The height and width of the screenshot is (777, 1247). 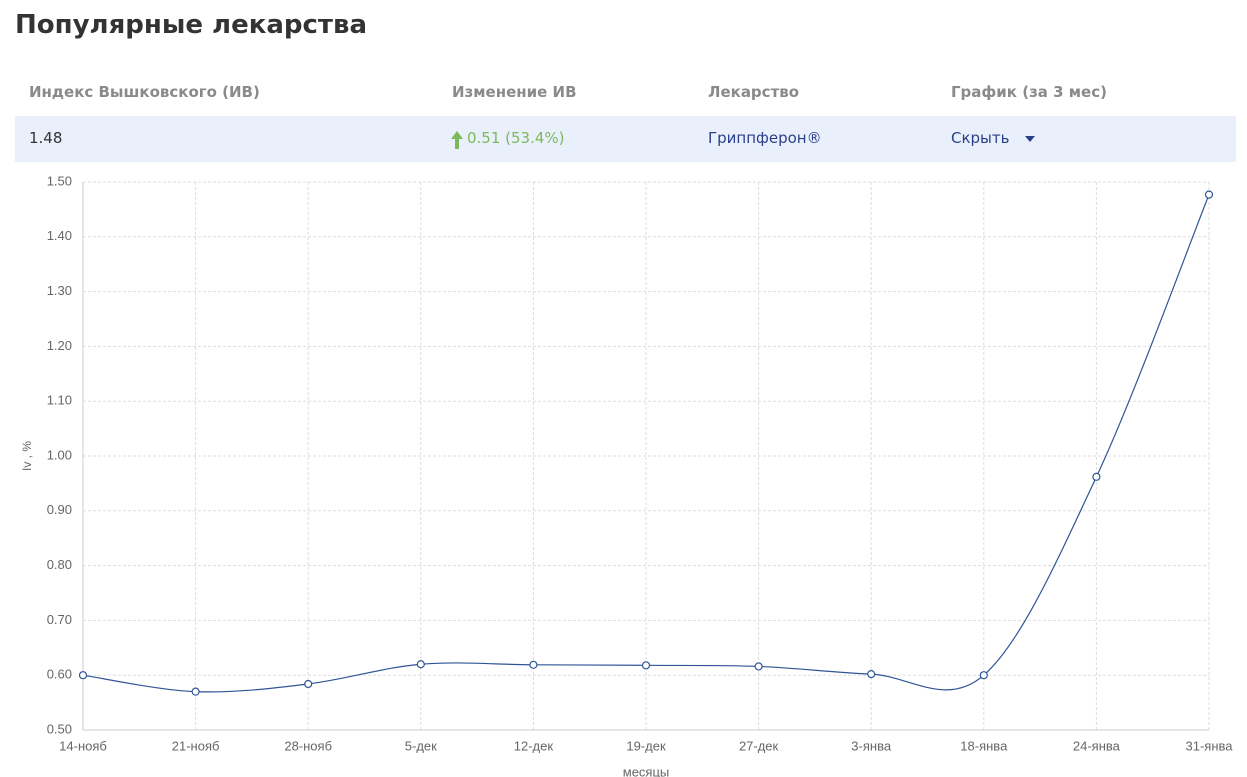 I want to click on x-tick-label: 14-нояб, so click(x=83, y=745).